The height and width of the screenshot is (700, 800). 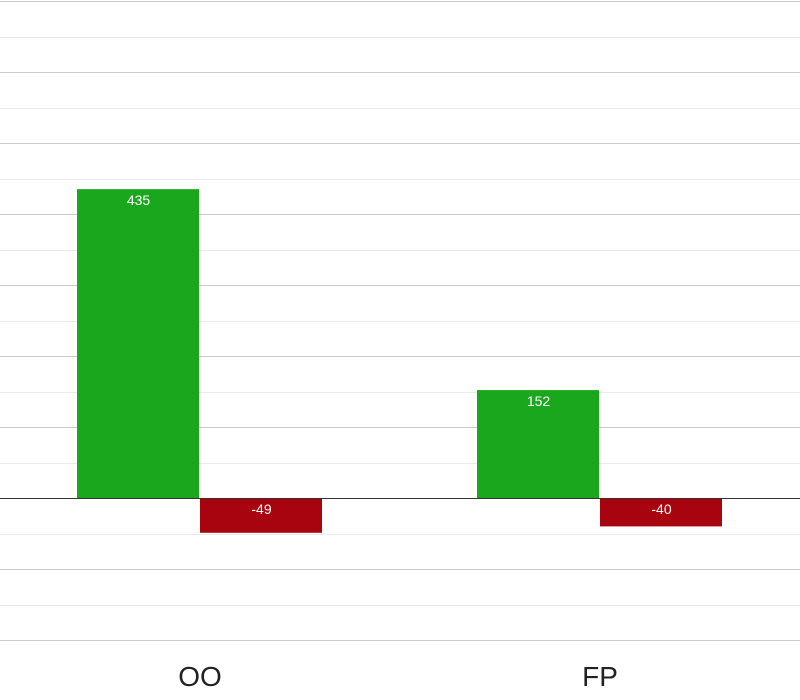 I want to click on bar-fp-positive, so click(x=538, y=444).